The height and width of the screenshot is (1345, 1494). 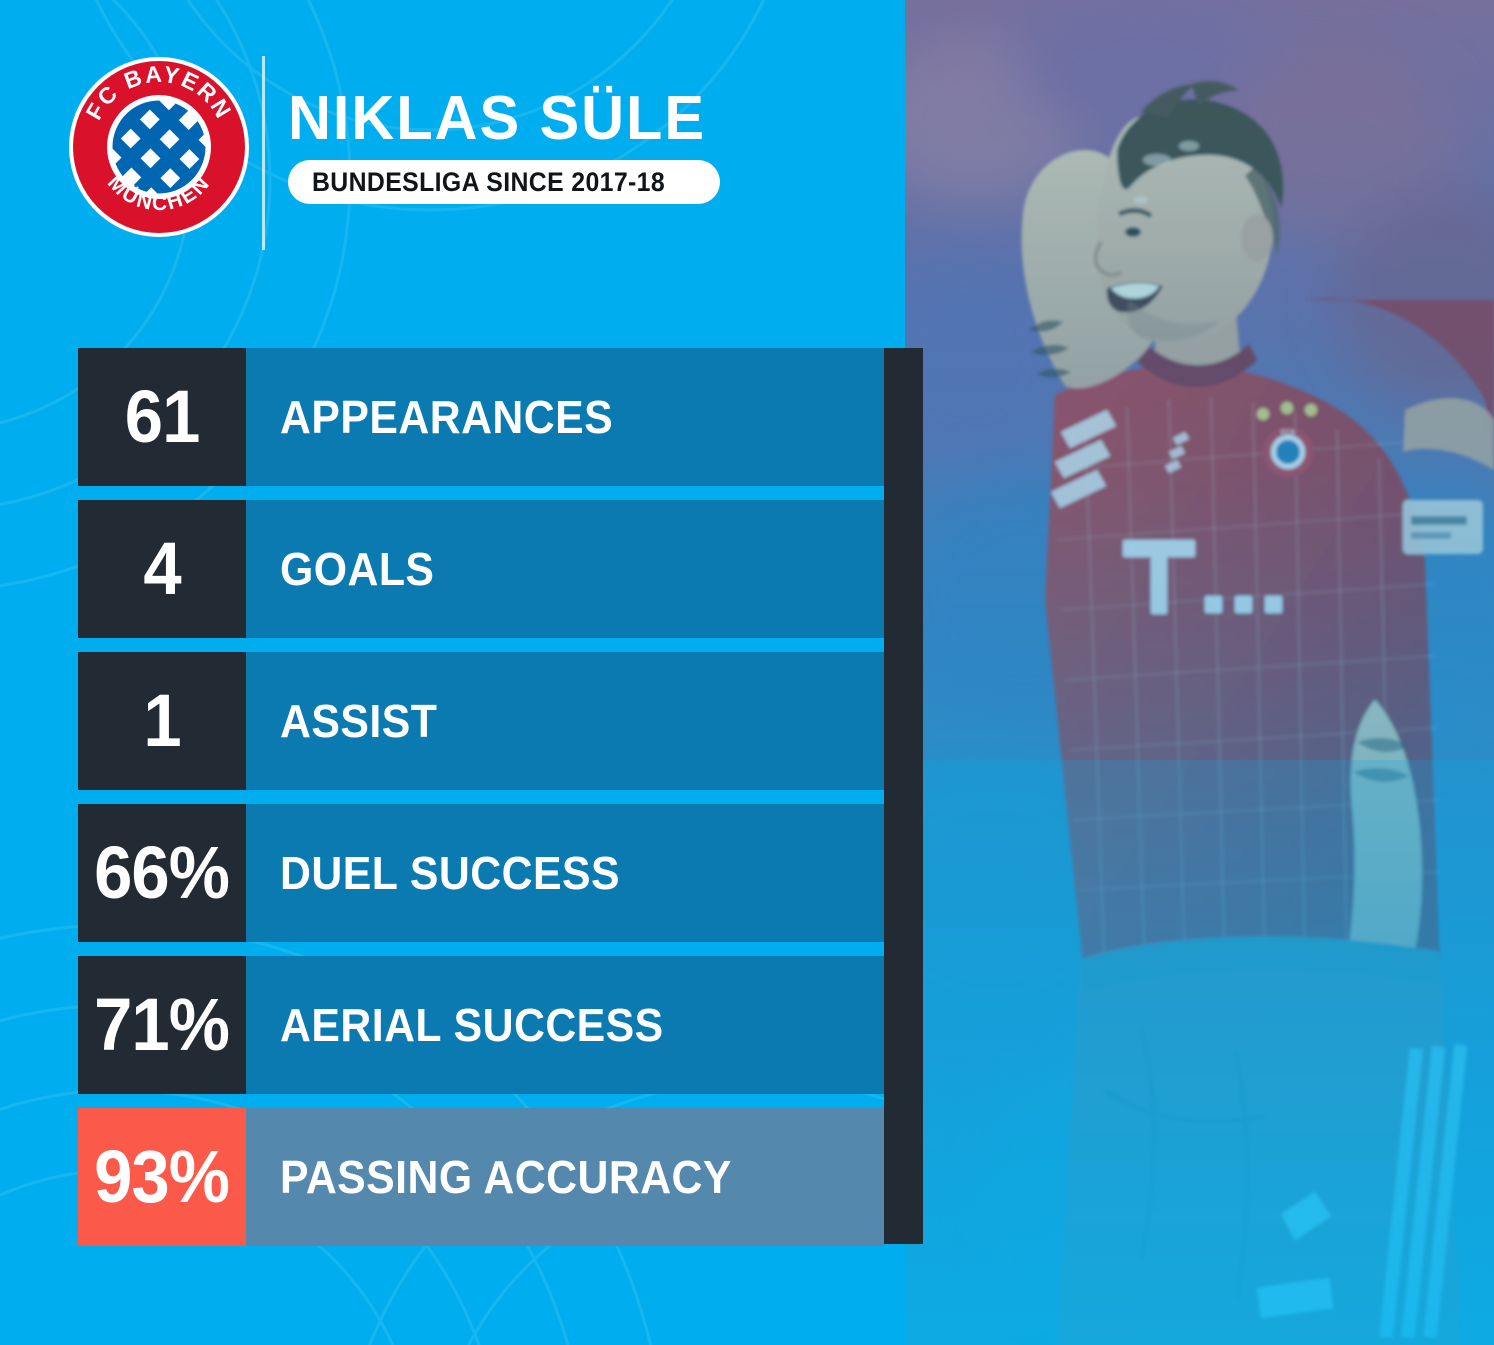 What do you see at coordinates (506, 1177) in the screenshot?
I see `stat-label: PASSING ACCURACY` at bounding box center [506, 1177].